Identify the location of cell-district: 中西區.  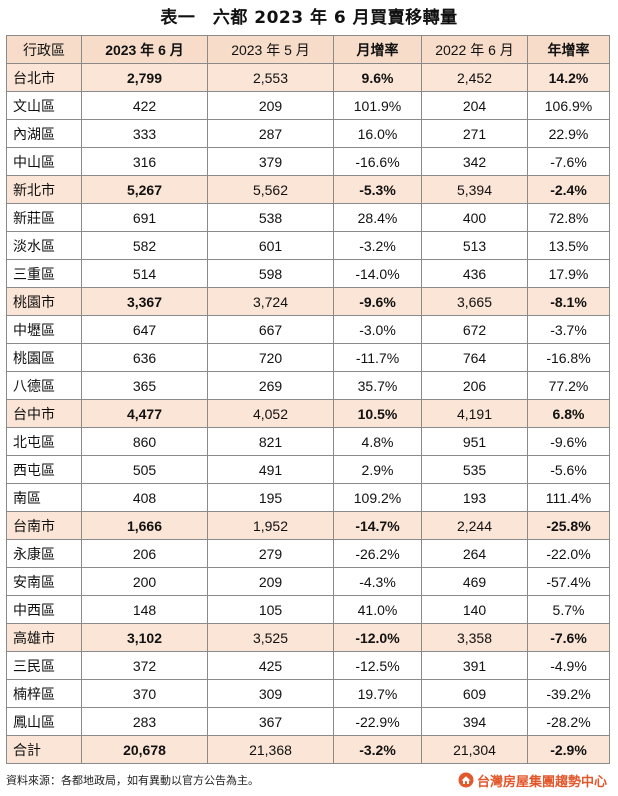
(44, 609).